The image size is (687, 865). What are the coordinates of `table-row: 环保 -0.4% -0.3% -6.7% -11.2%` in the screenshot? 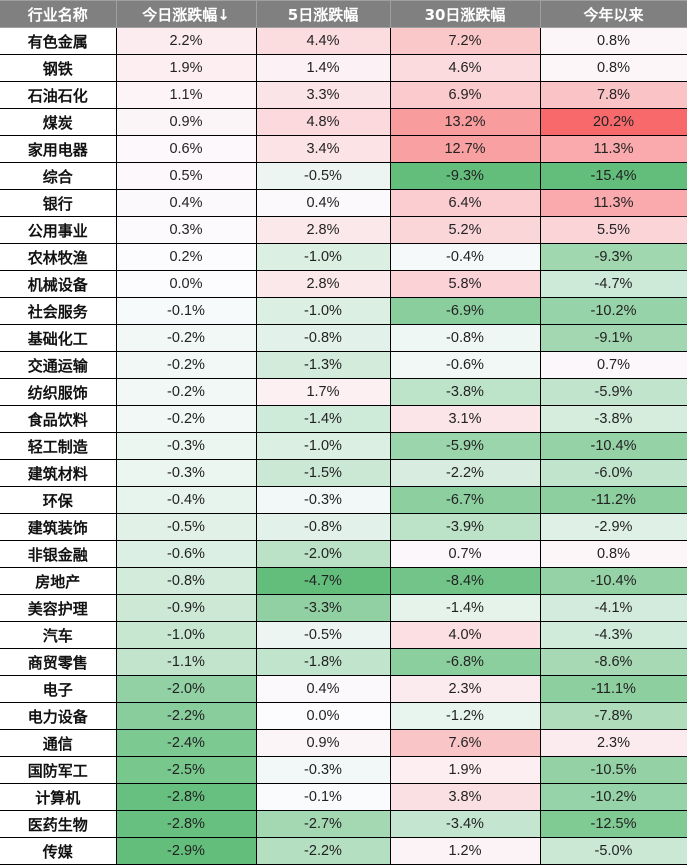 It's located at (343, 500).